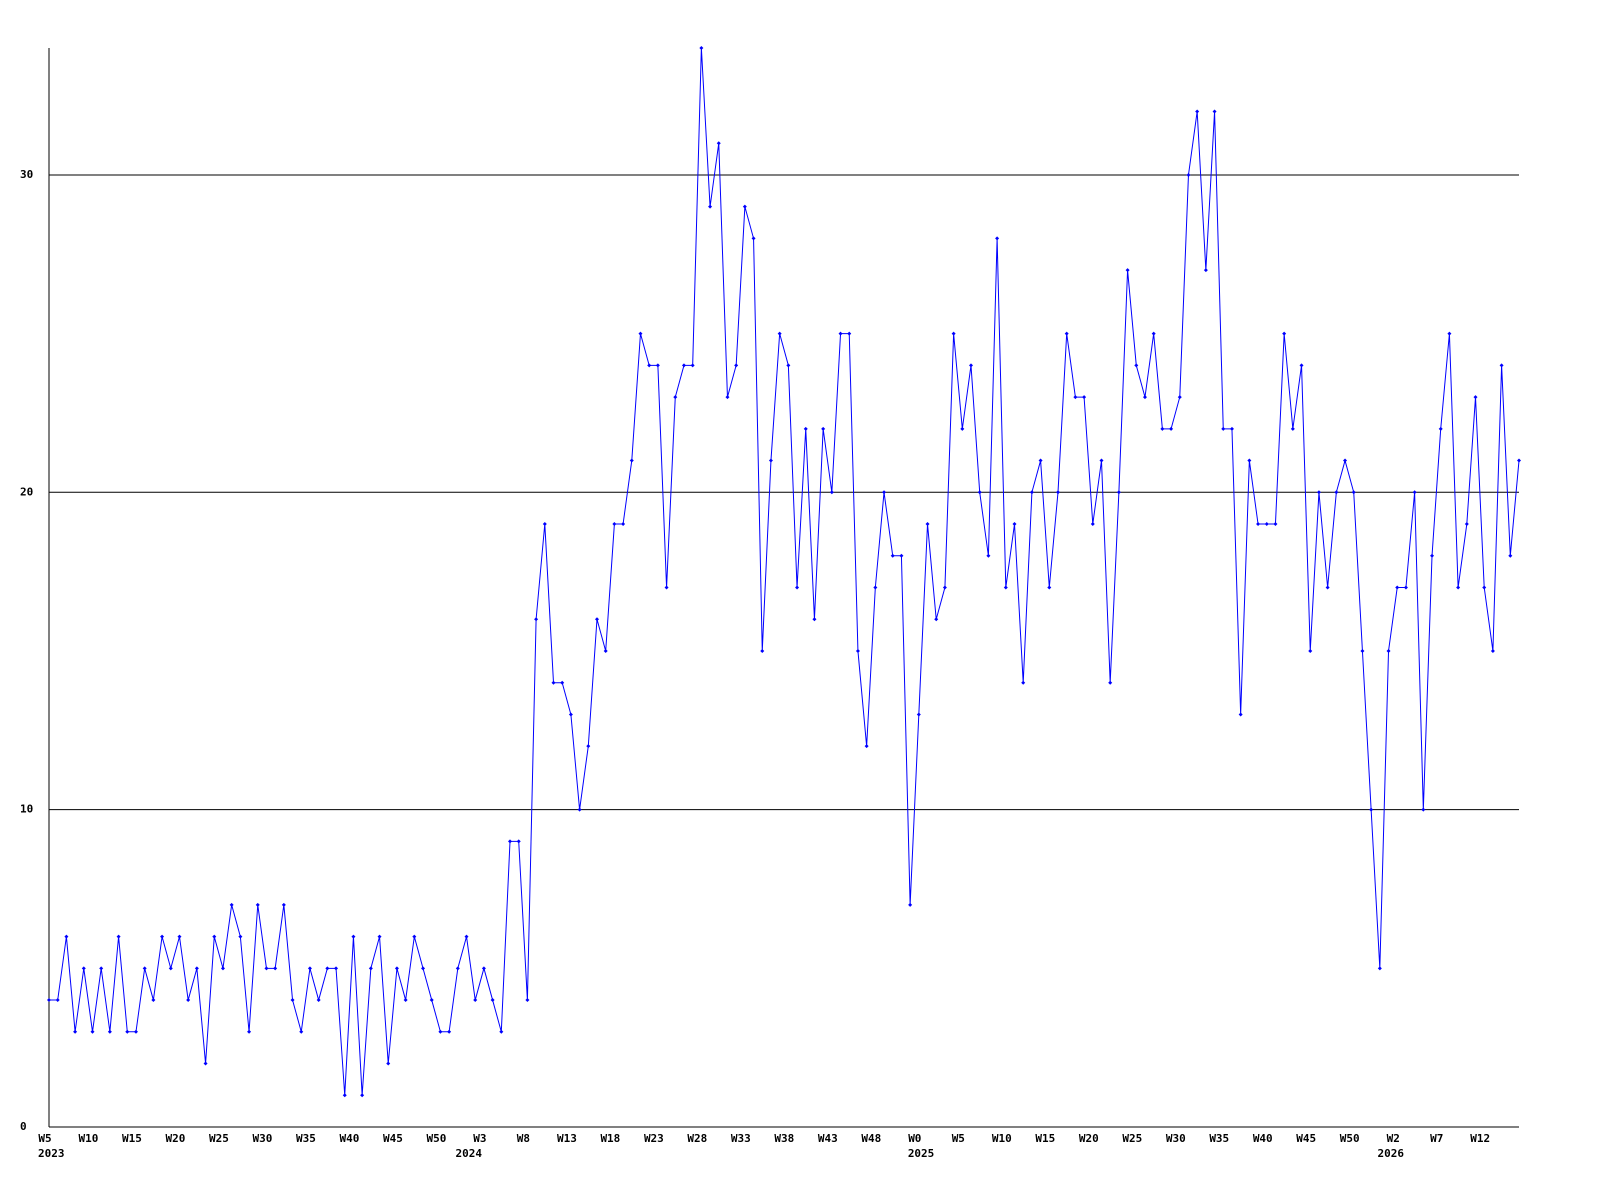 This screenshot has height=1200, width=1600. I want to click on x-tick-label: W0, so click(914, 1138).